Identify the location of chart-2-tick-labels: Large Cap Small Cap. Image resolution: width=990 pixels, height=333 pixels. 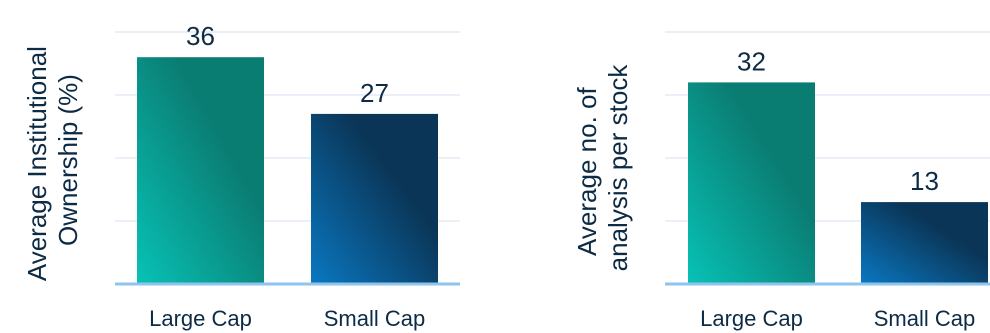
(837, 318).